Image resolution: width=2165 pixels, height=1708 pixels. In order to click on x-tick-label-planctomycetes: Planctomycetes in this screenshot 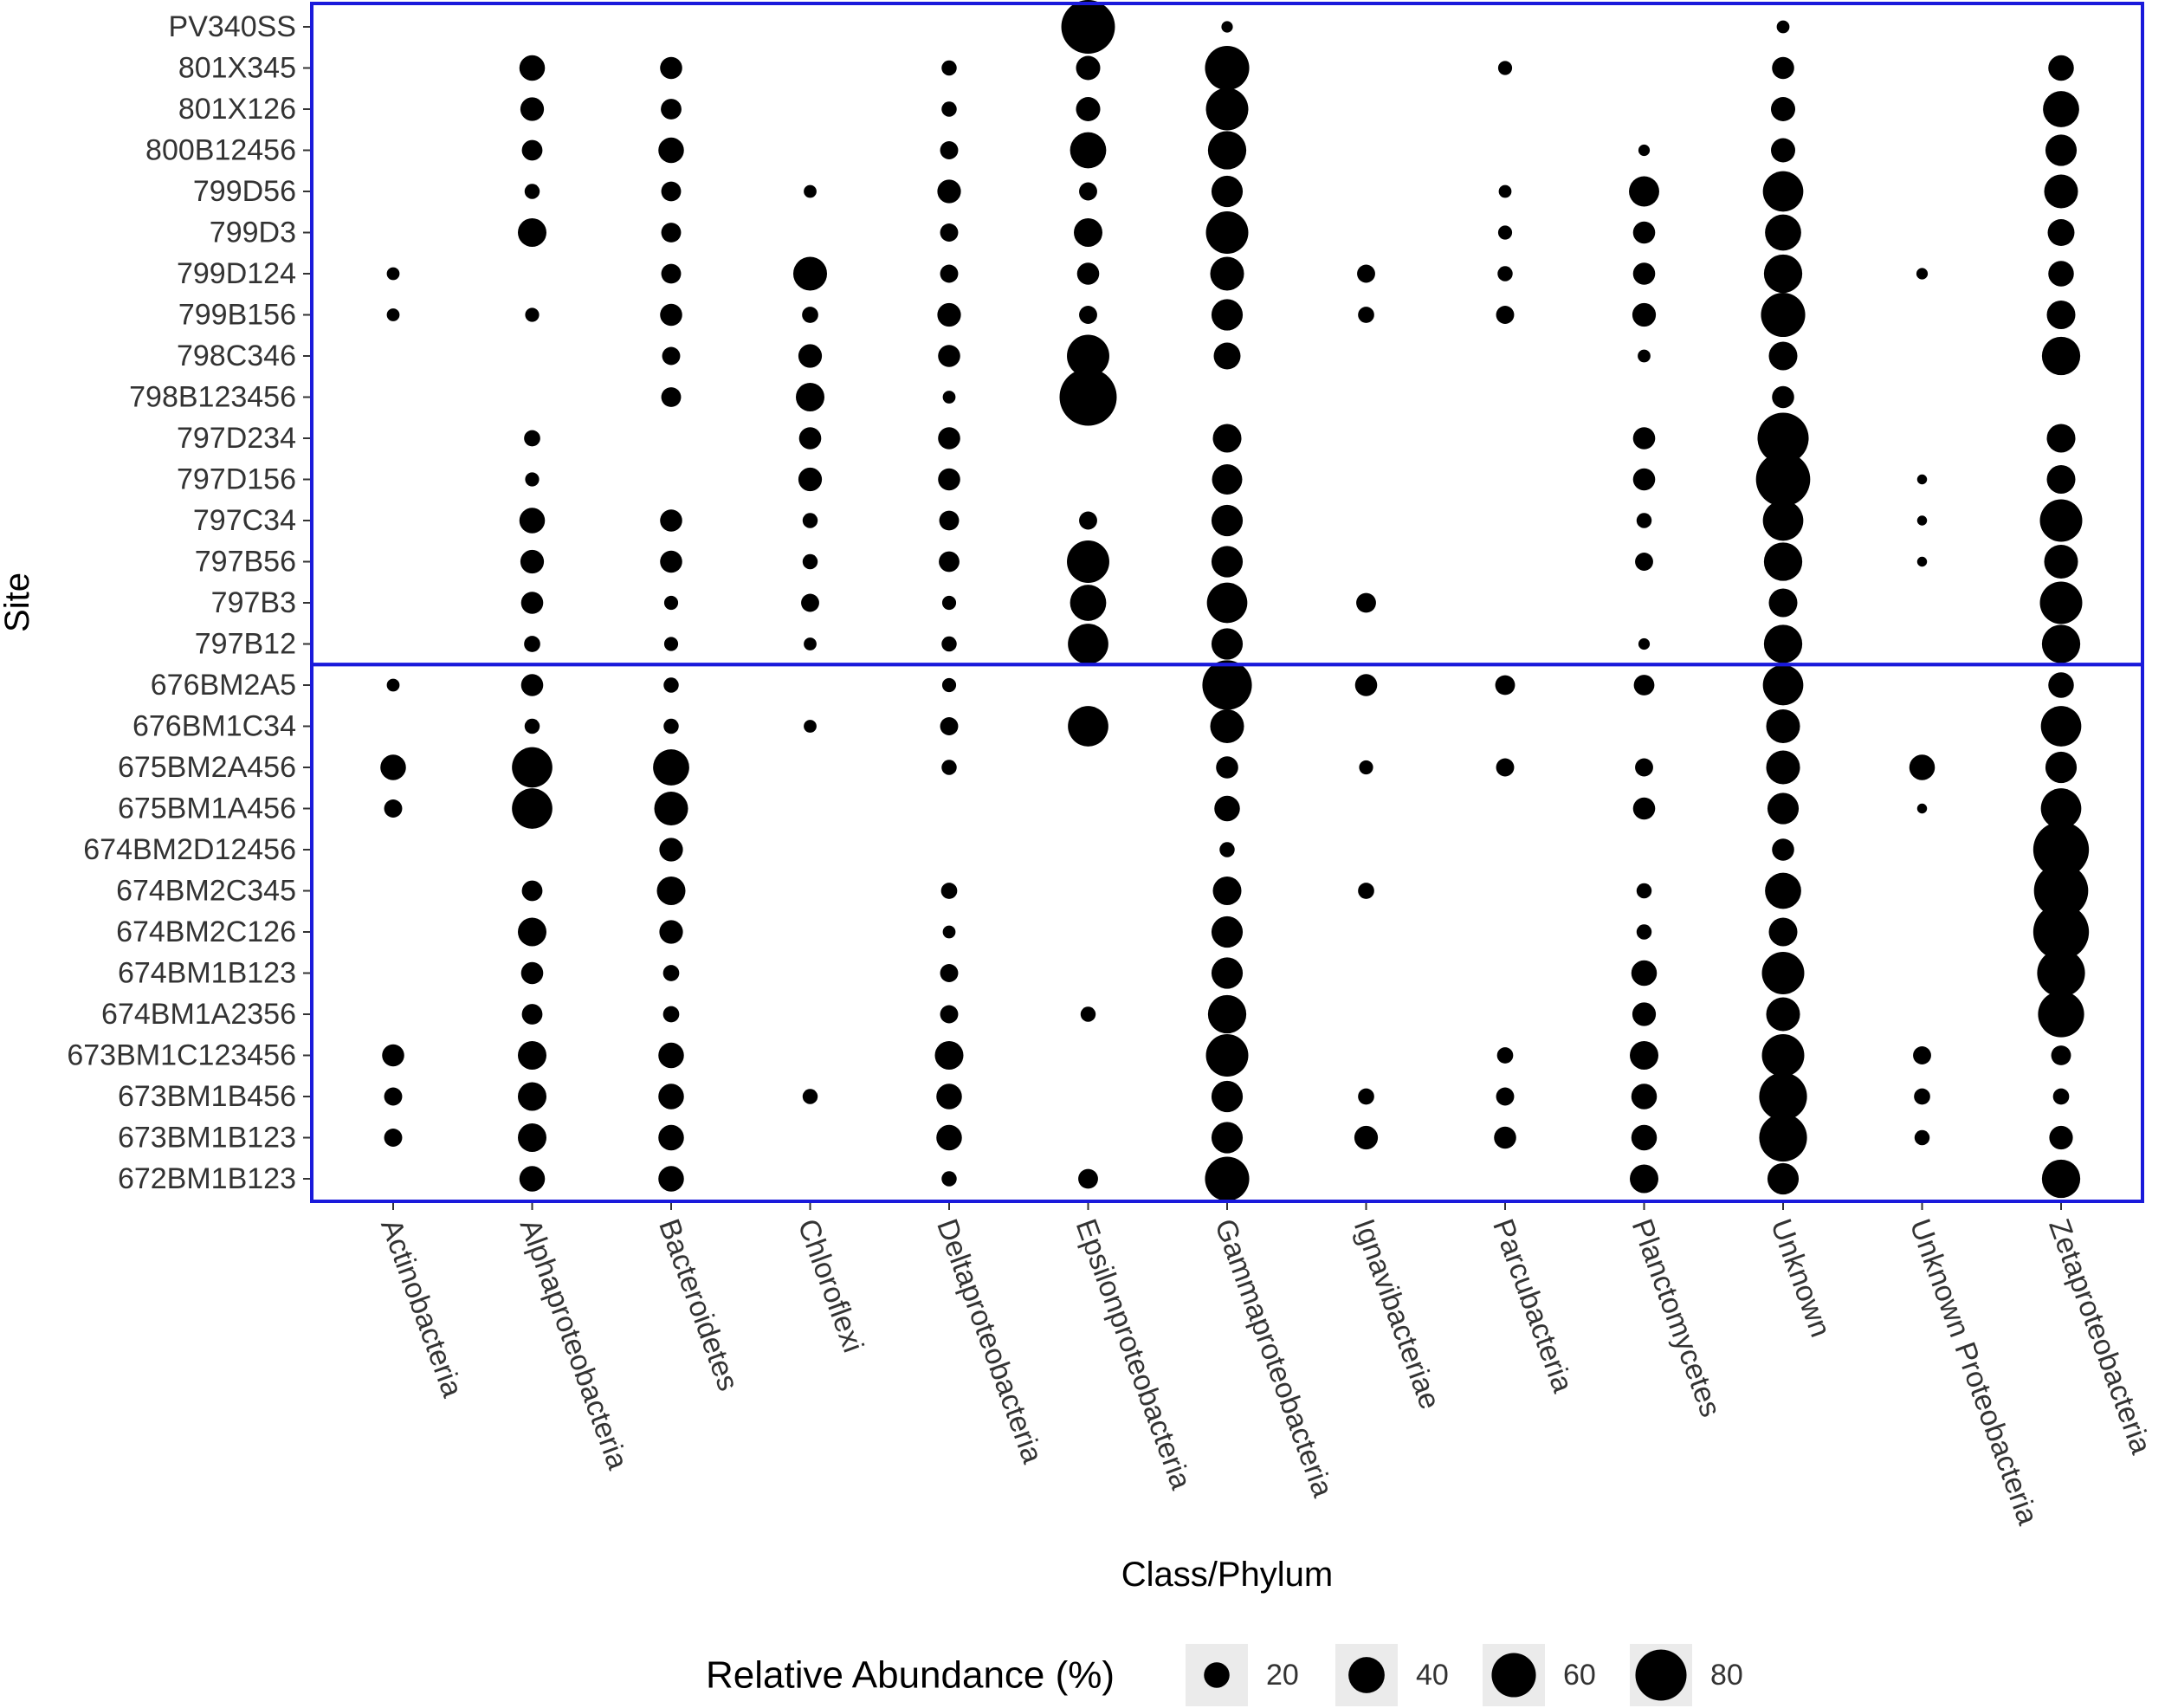, I will do `click(1676, 1318)`.